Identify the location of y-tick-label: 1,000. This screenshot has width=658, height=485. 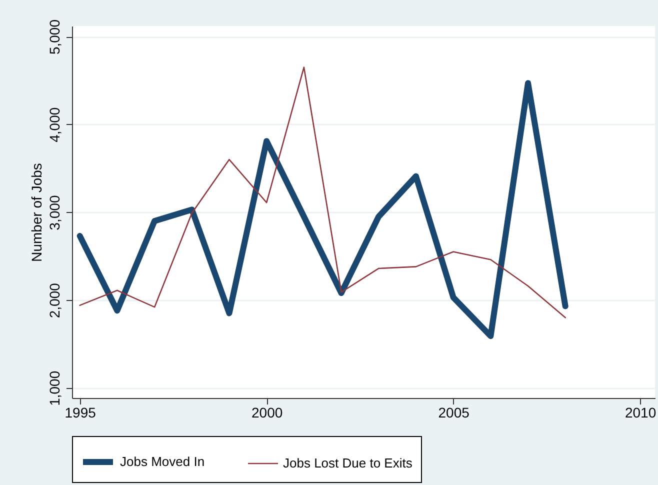
(54, 388).